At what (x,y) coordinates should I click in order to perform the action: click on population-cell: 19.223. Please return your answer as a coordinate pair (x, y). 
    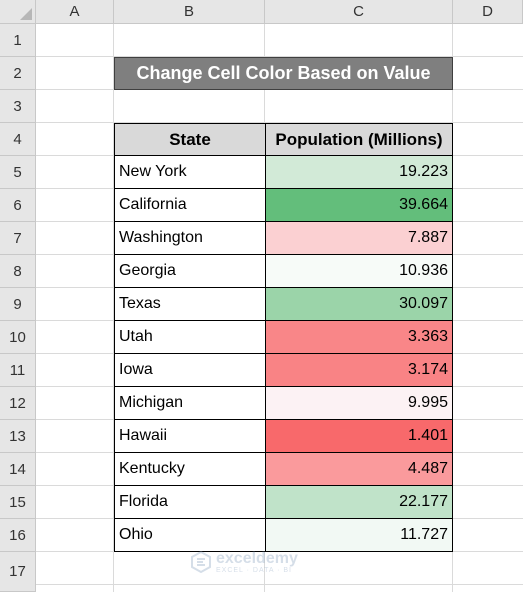
    Looking at the image, I should click on (359, 172).